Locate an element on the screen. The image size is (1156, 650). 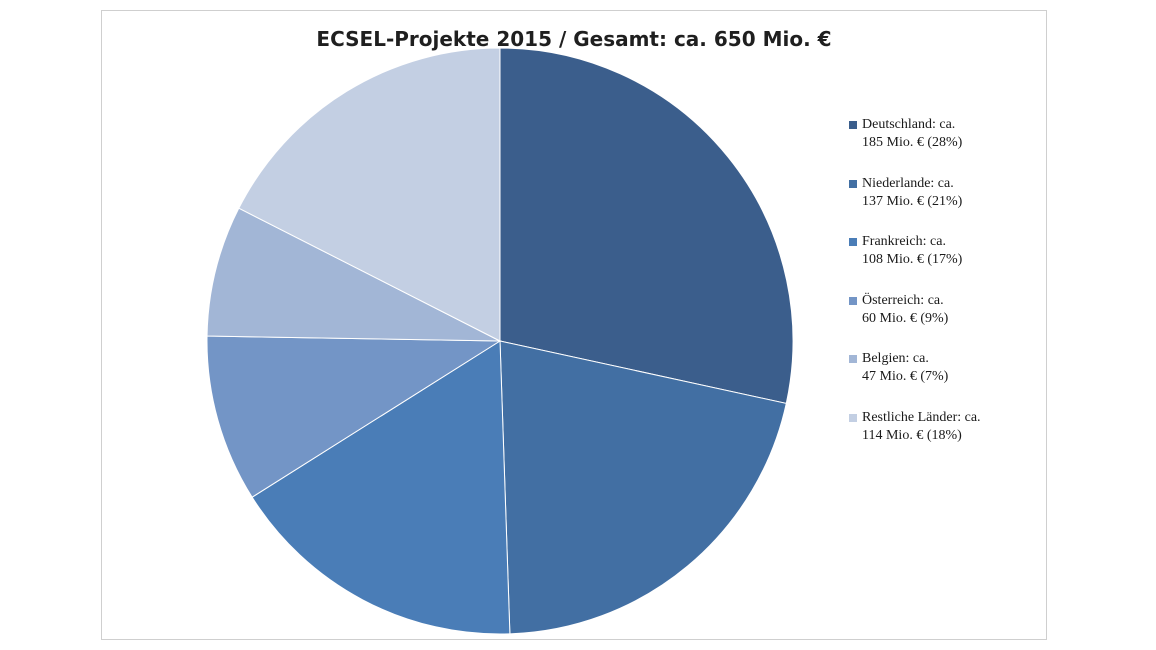
legend-label-line1: Niederlande: ca. is located at coordinates (908, 183).